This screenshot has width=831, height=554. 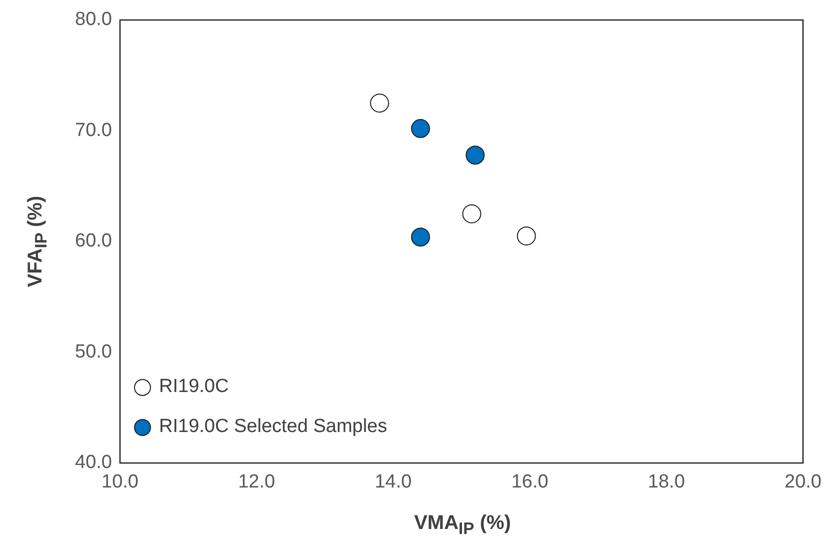 What do you see at coordinates (257, 482) in the screenshot?
I see `x-tick-label: 12.0` at bounding box center [257, 482].